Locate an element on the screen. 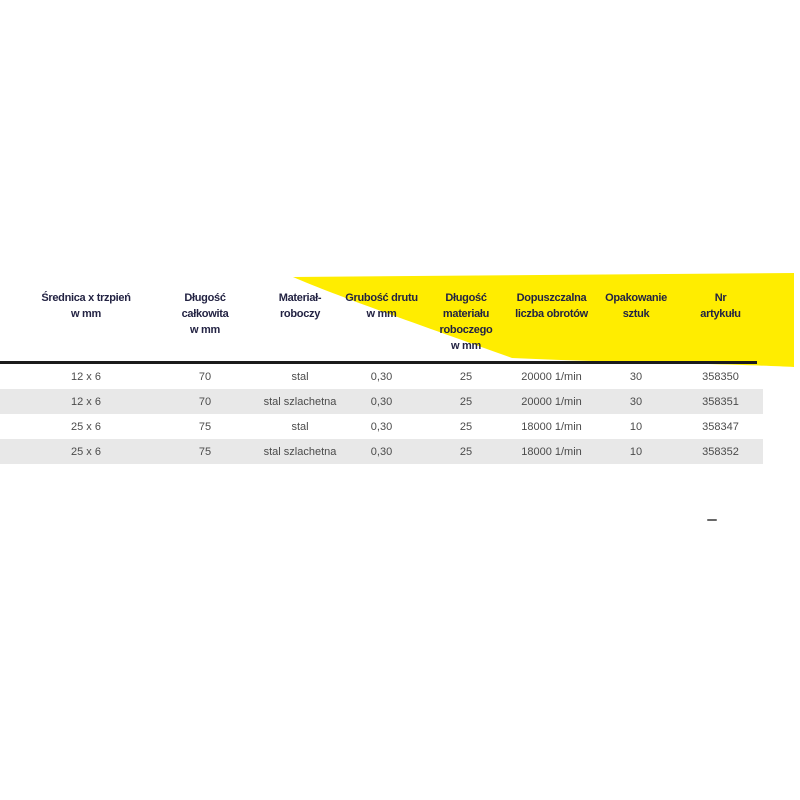 The width and height of the screenshot is (800, 800). column-header-material-length: Długość materiału roboczego w mm is located at coordinates (466, 322).